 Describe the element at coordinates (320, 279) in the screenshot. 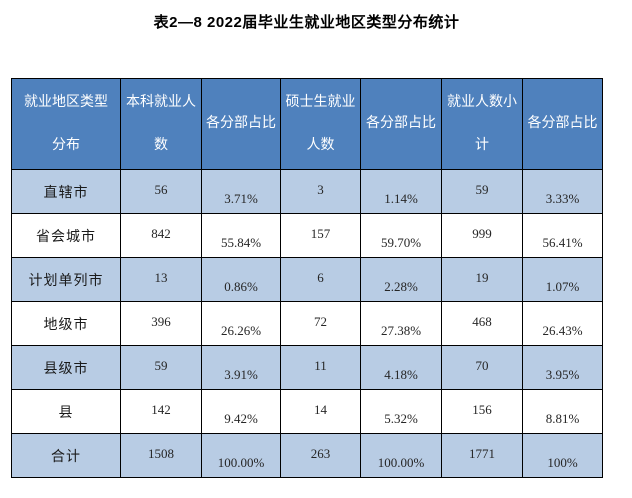

I see `cell-master-count: 6` at that location.